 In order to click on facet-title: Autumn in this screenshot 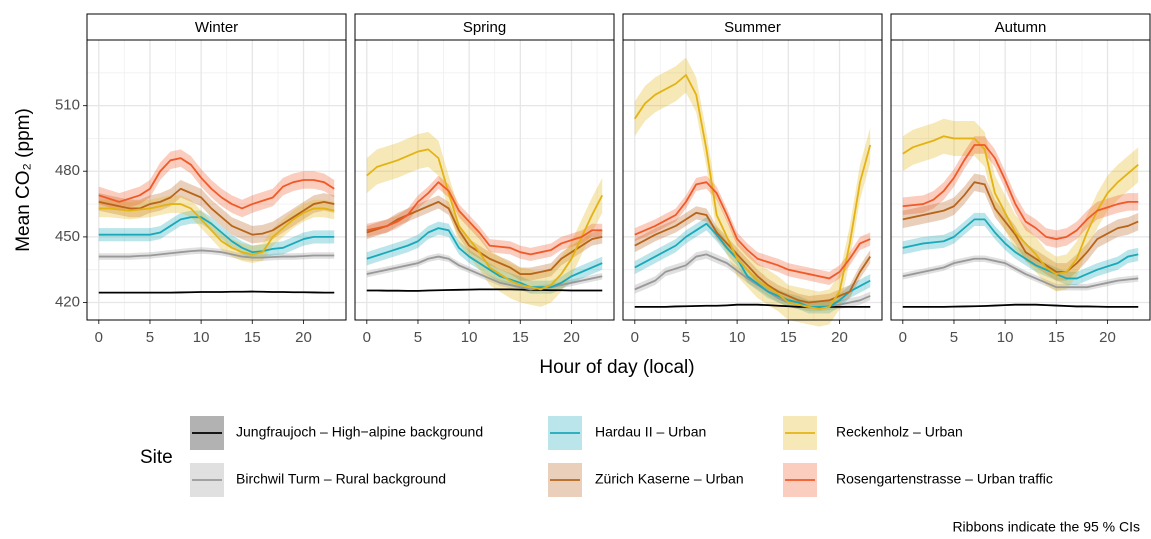, I will do `click(1021, 27)`.